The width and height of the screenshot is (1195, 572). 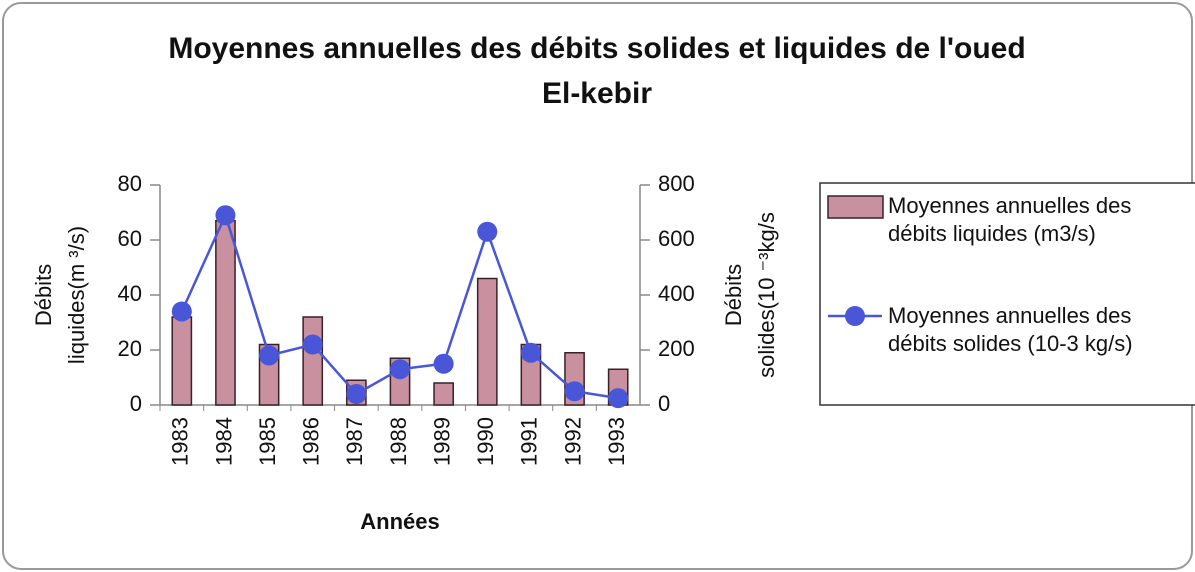 What do you see at coordinates (664, 403) in the screenshot?
I see `y2-tick-label: 0` at bounding box center [664, 403].